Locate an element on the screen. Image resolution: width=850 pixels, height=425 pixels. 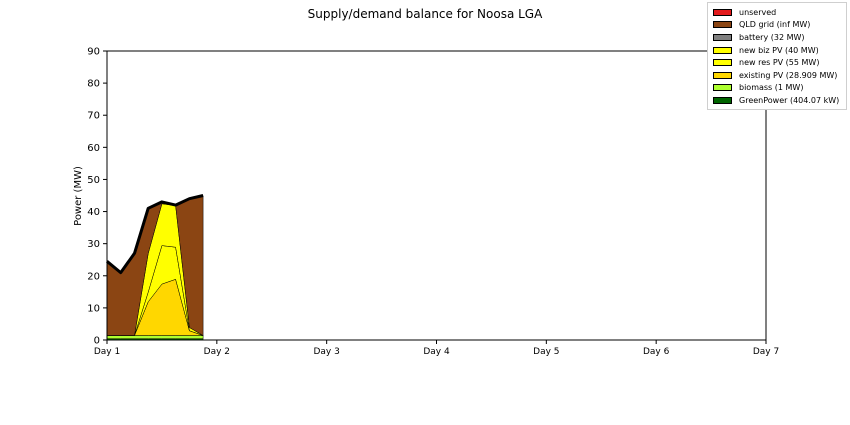
legend-label: GreenPower (404.07 kW) is located at coordinates (789, 100).